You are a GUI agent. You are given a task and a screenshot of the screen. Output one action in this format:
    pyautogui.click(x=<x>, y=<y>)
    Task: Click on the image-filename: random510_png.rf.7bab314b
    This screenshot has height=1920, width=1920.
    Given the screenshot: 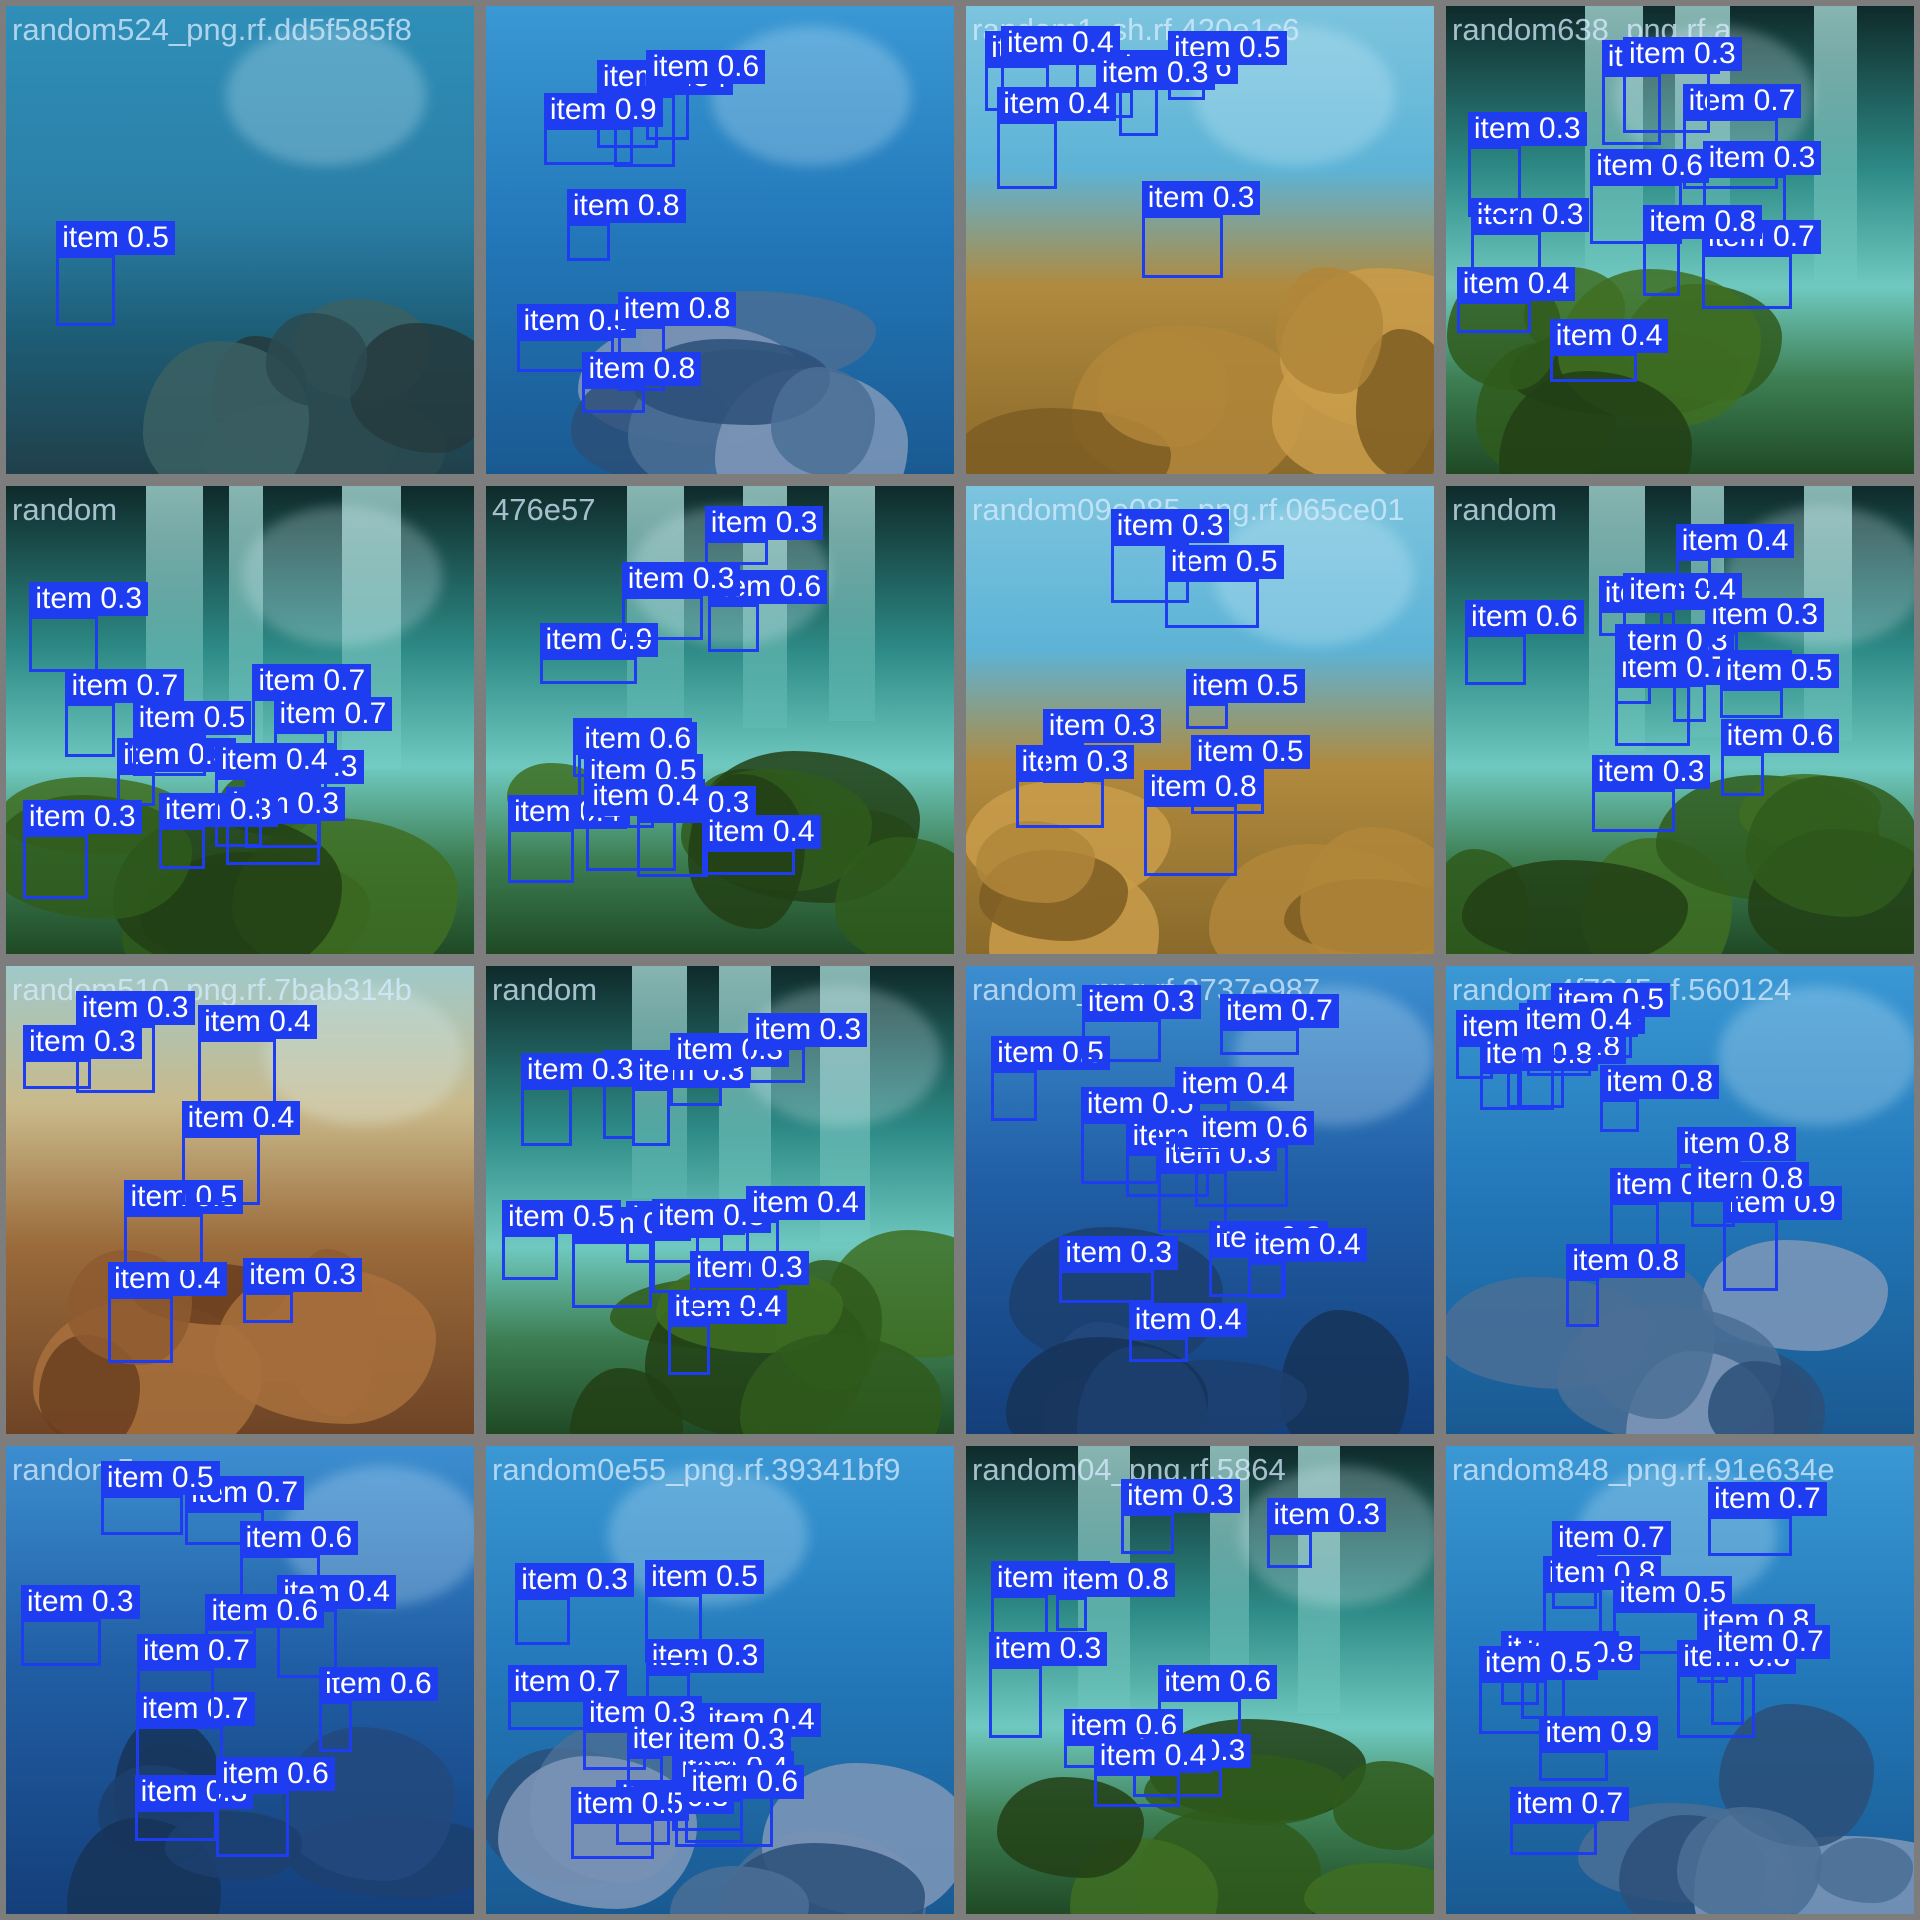 What is the action you would take?
    pyautogui.click(x=212, y=989)
    